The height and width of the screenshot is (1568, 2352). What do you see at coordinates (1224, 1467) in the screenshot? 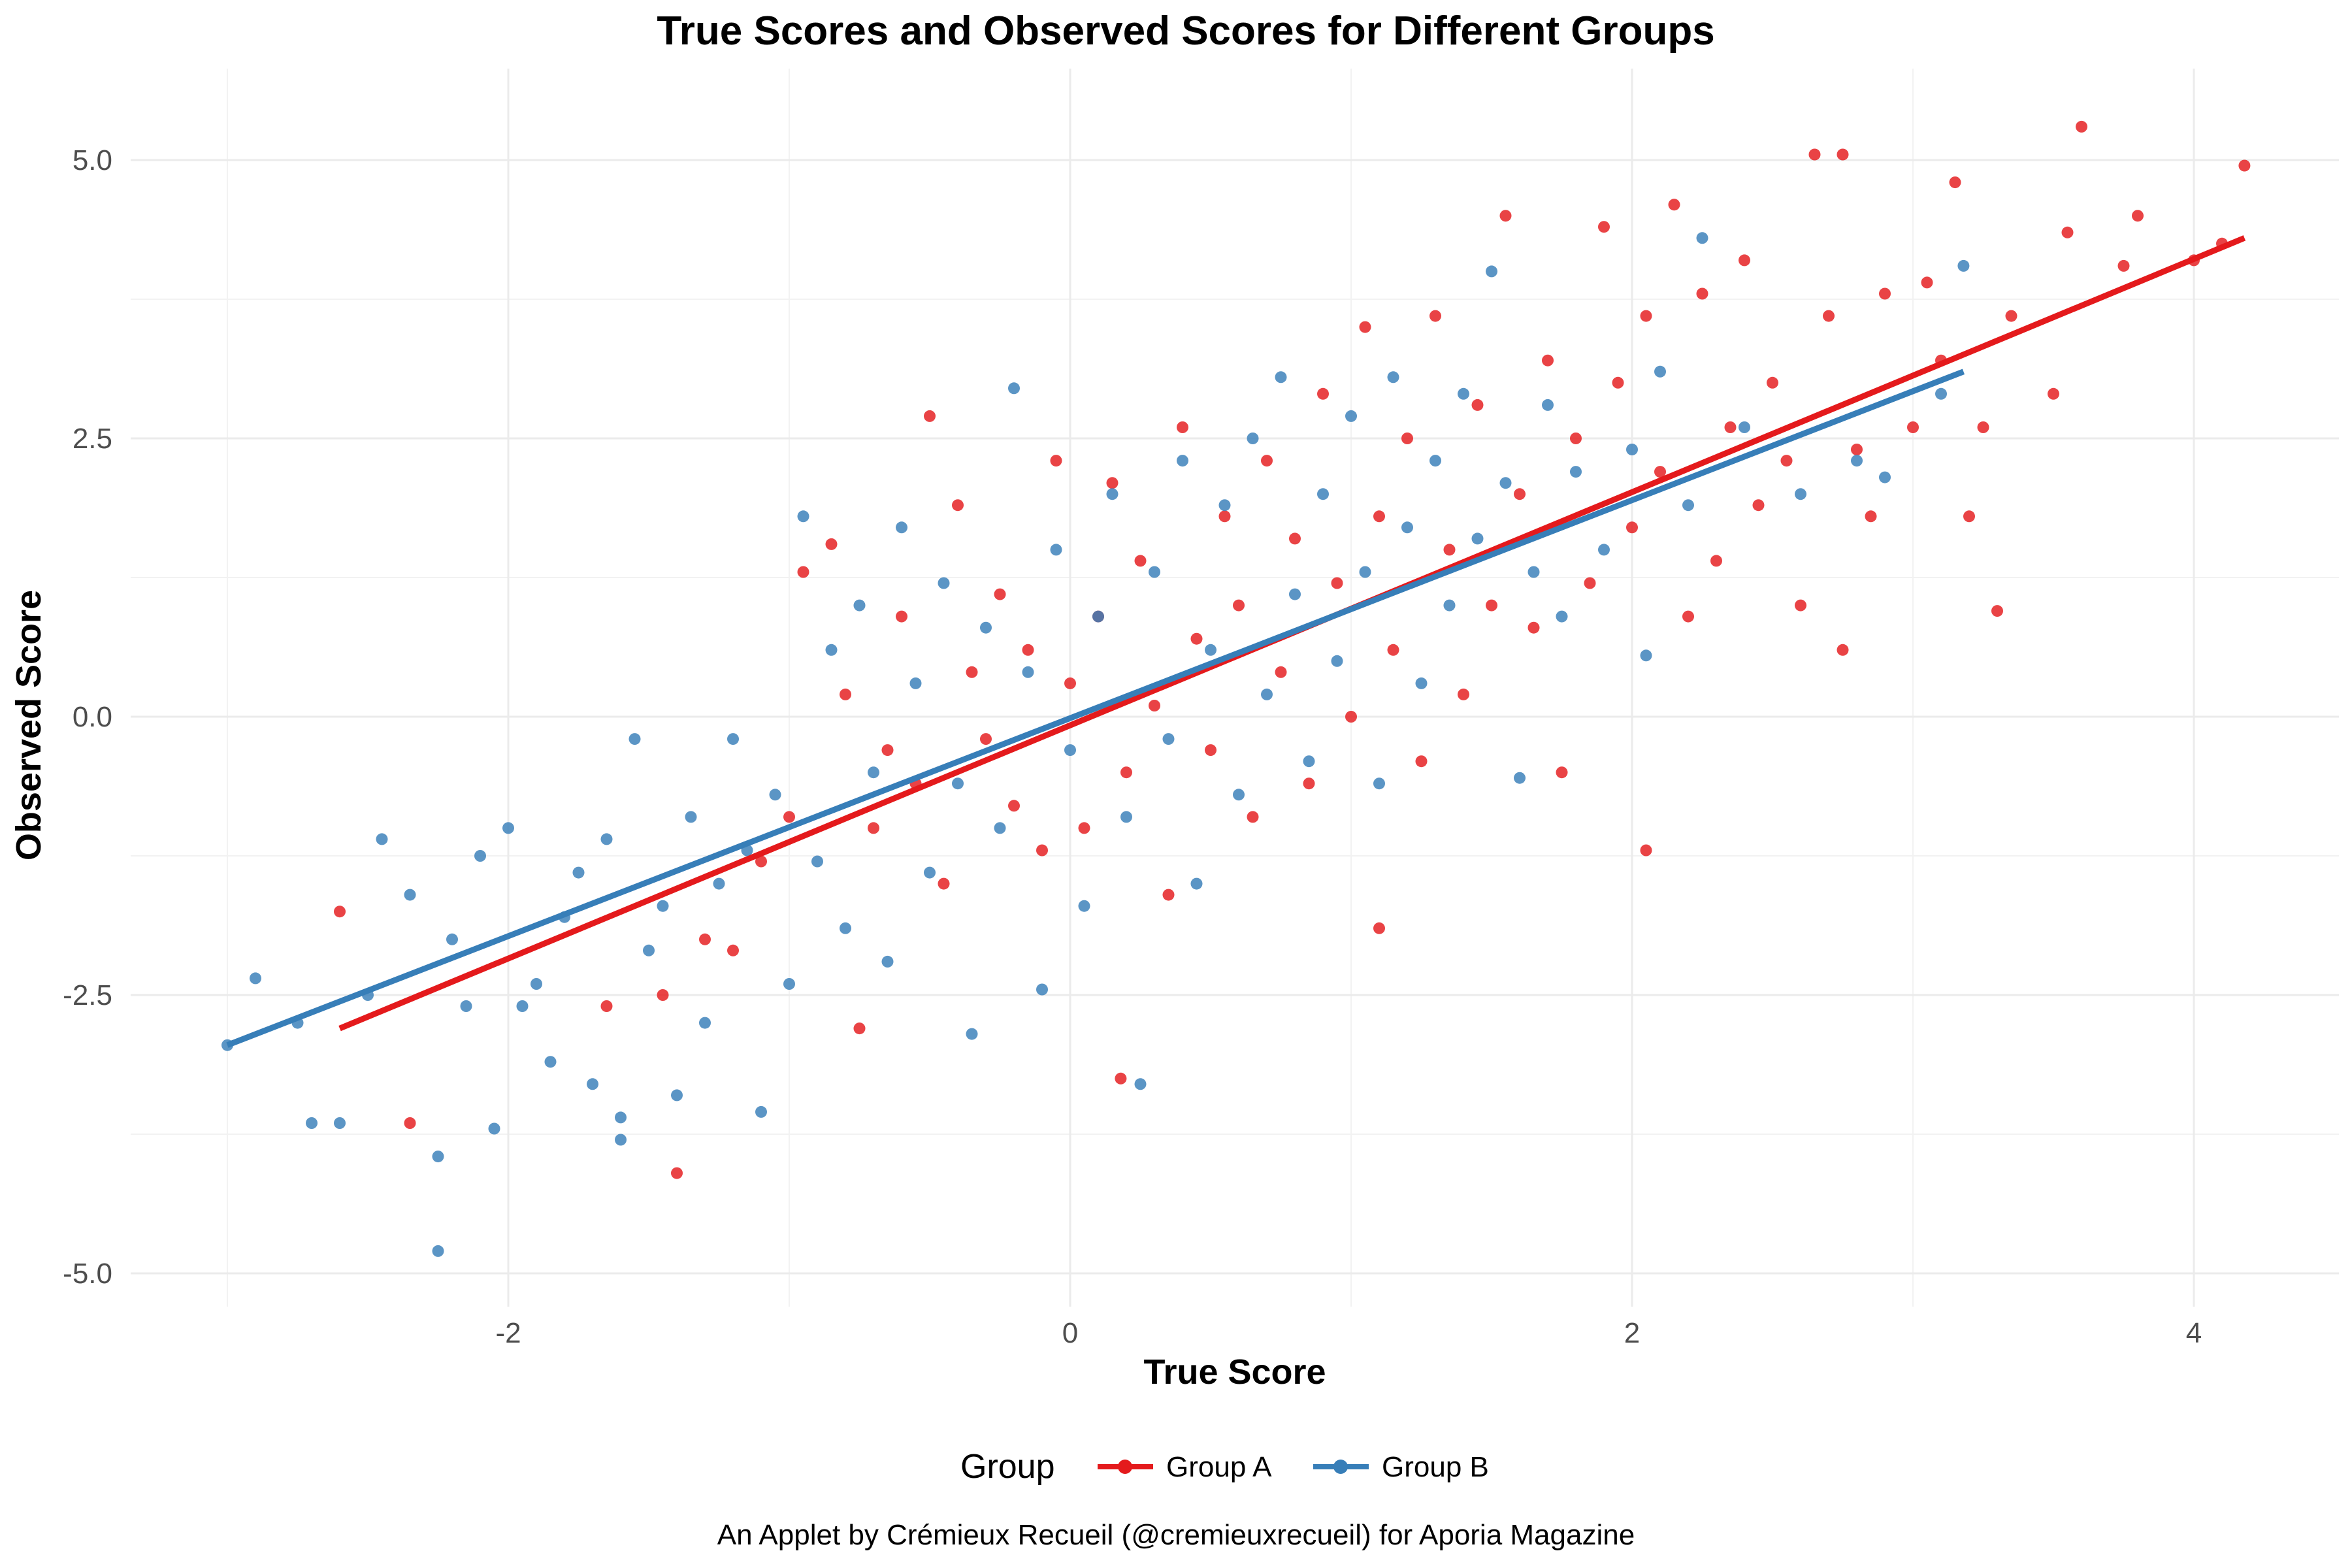
I see `legend: Group Group A Group B` at bounding box center [1224, 1467].